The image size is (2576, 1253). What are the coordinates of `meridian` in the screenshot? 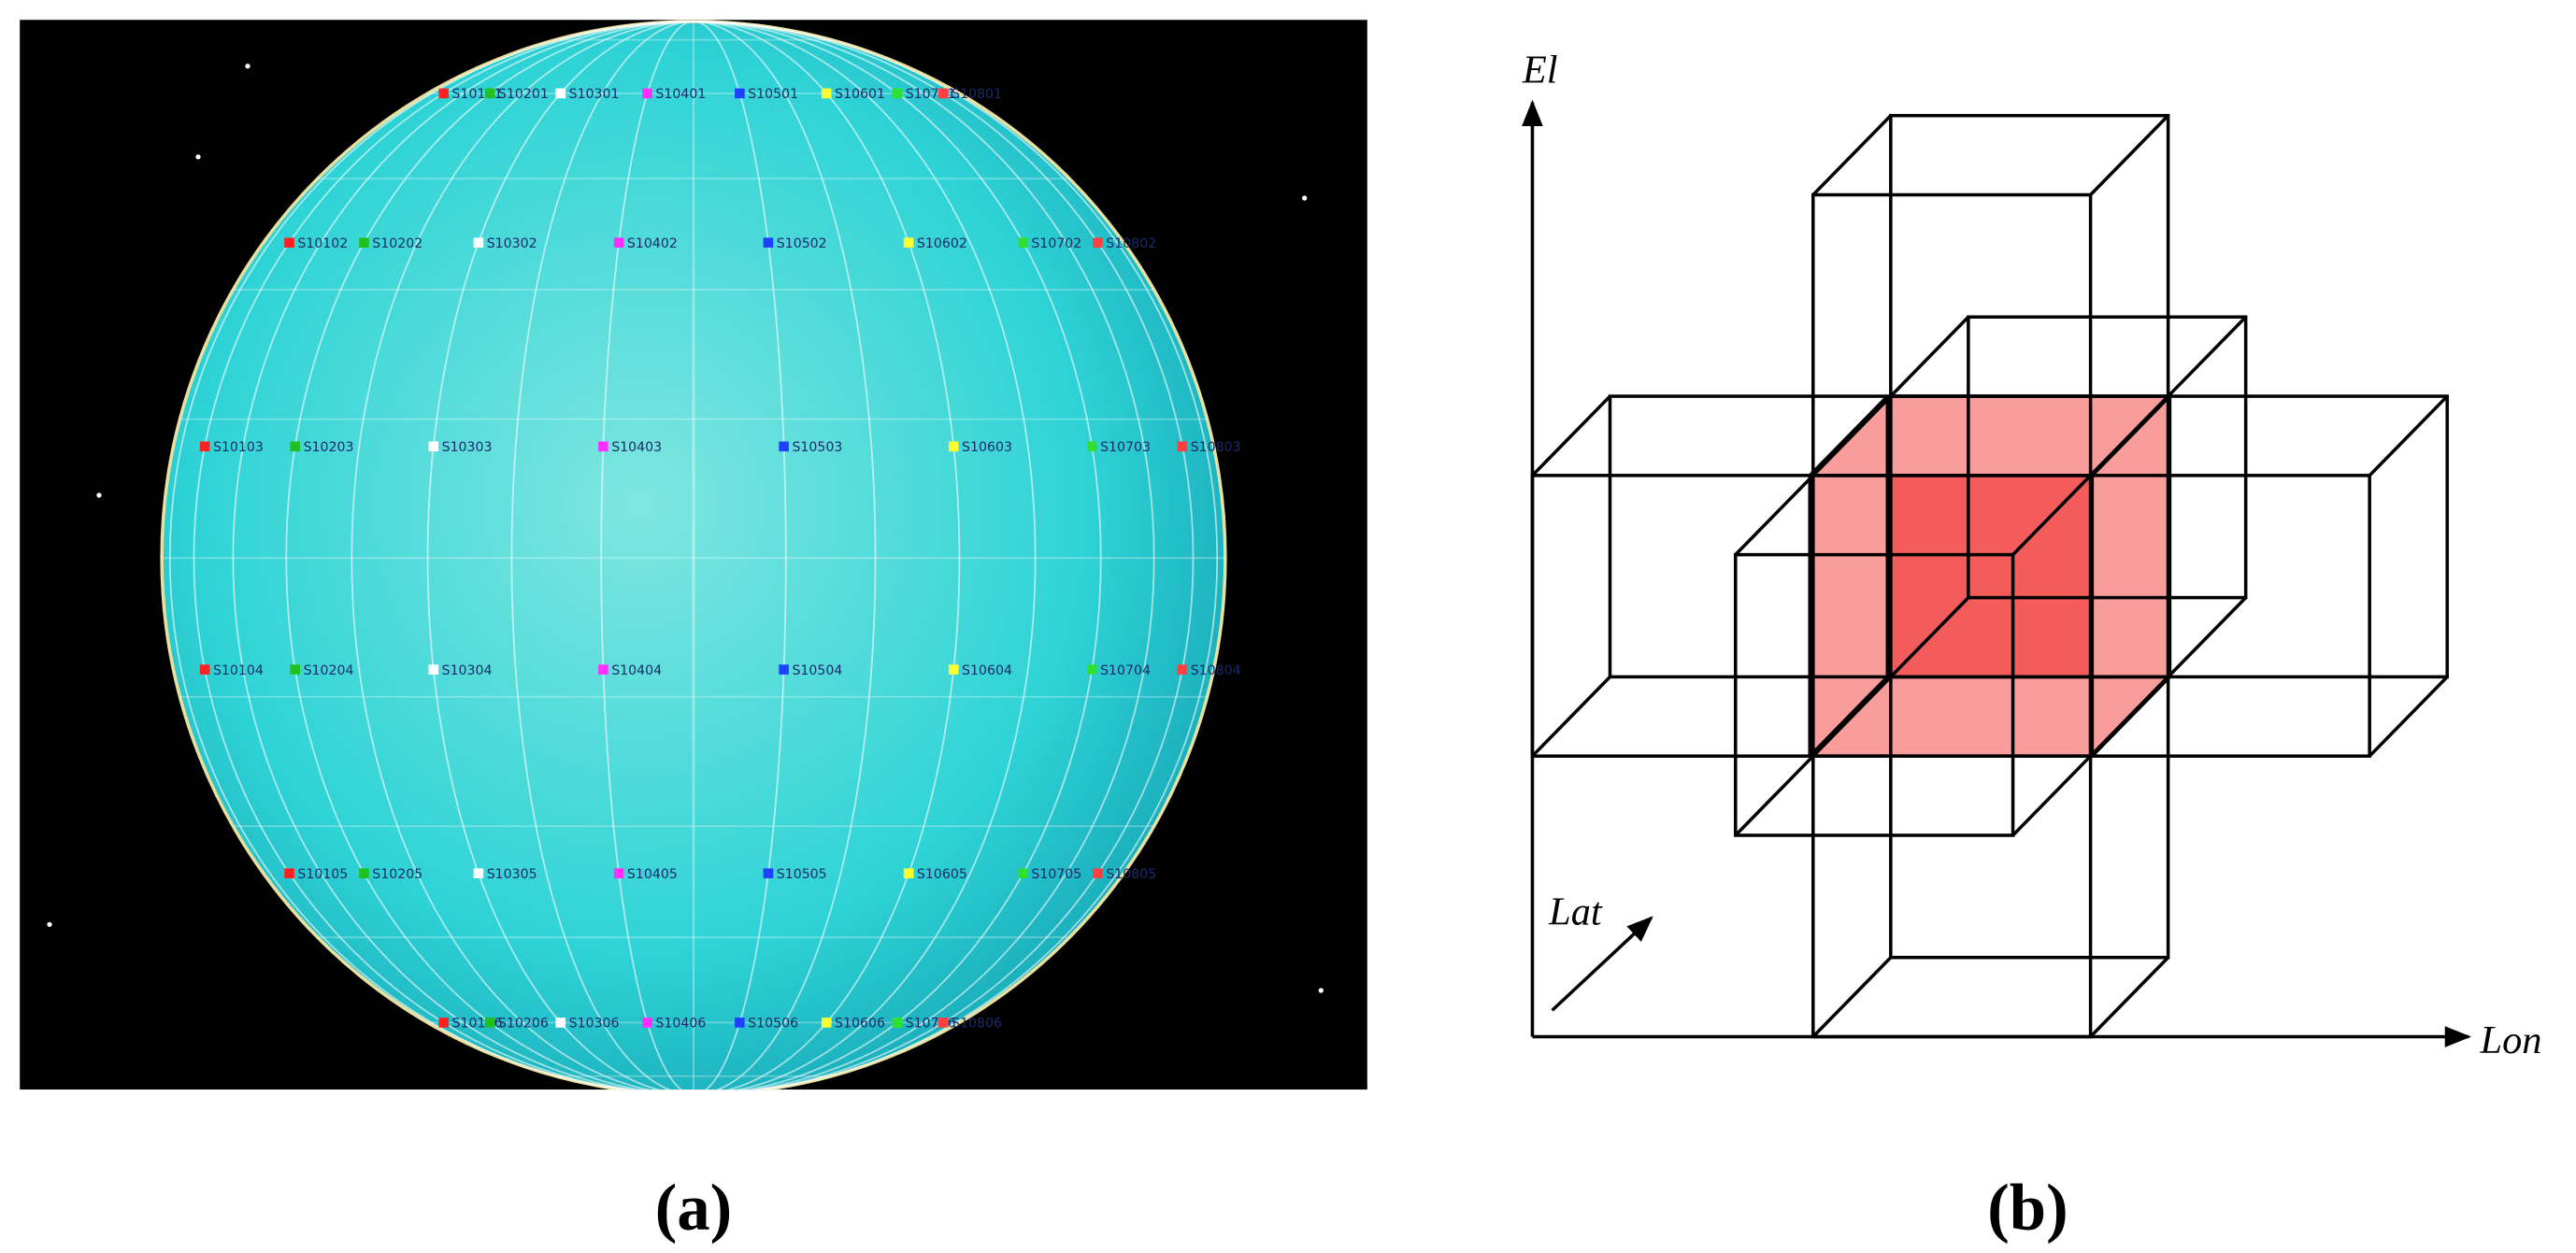 It's located at (693, 555).